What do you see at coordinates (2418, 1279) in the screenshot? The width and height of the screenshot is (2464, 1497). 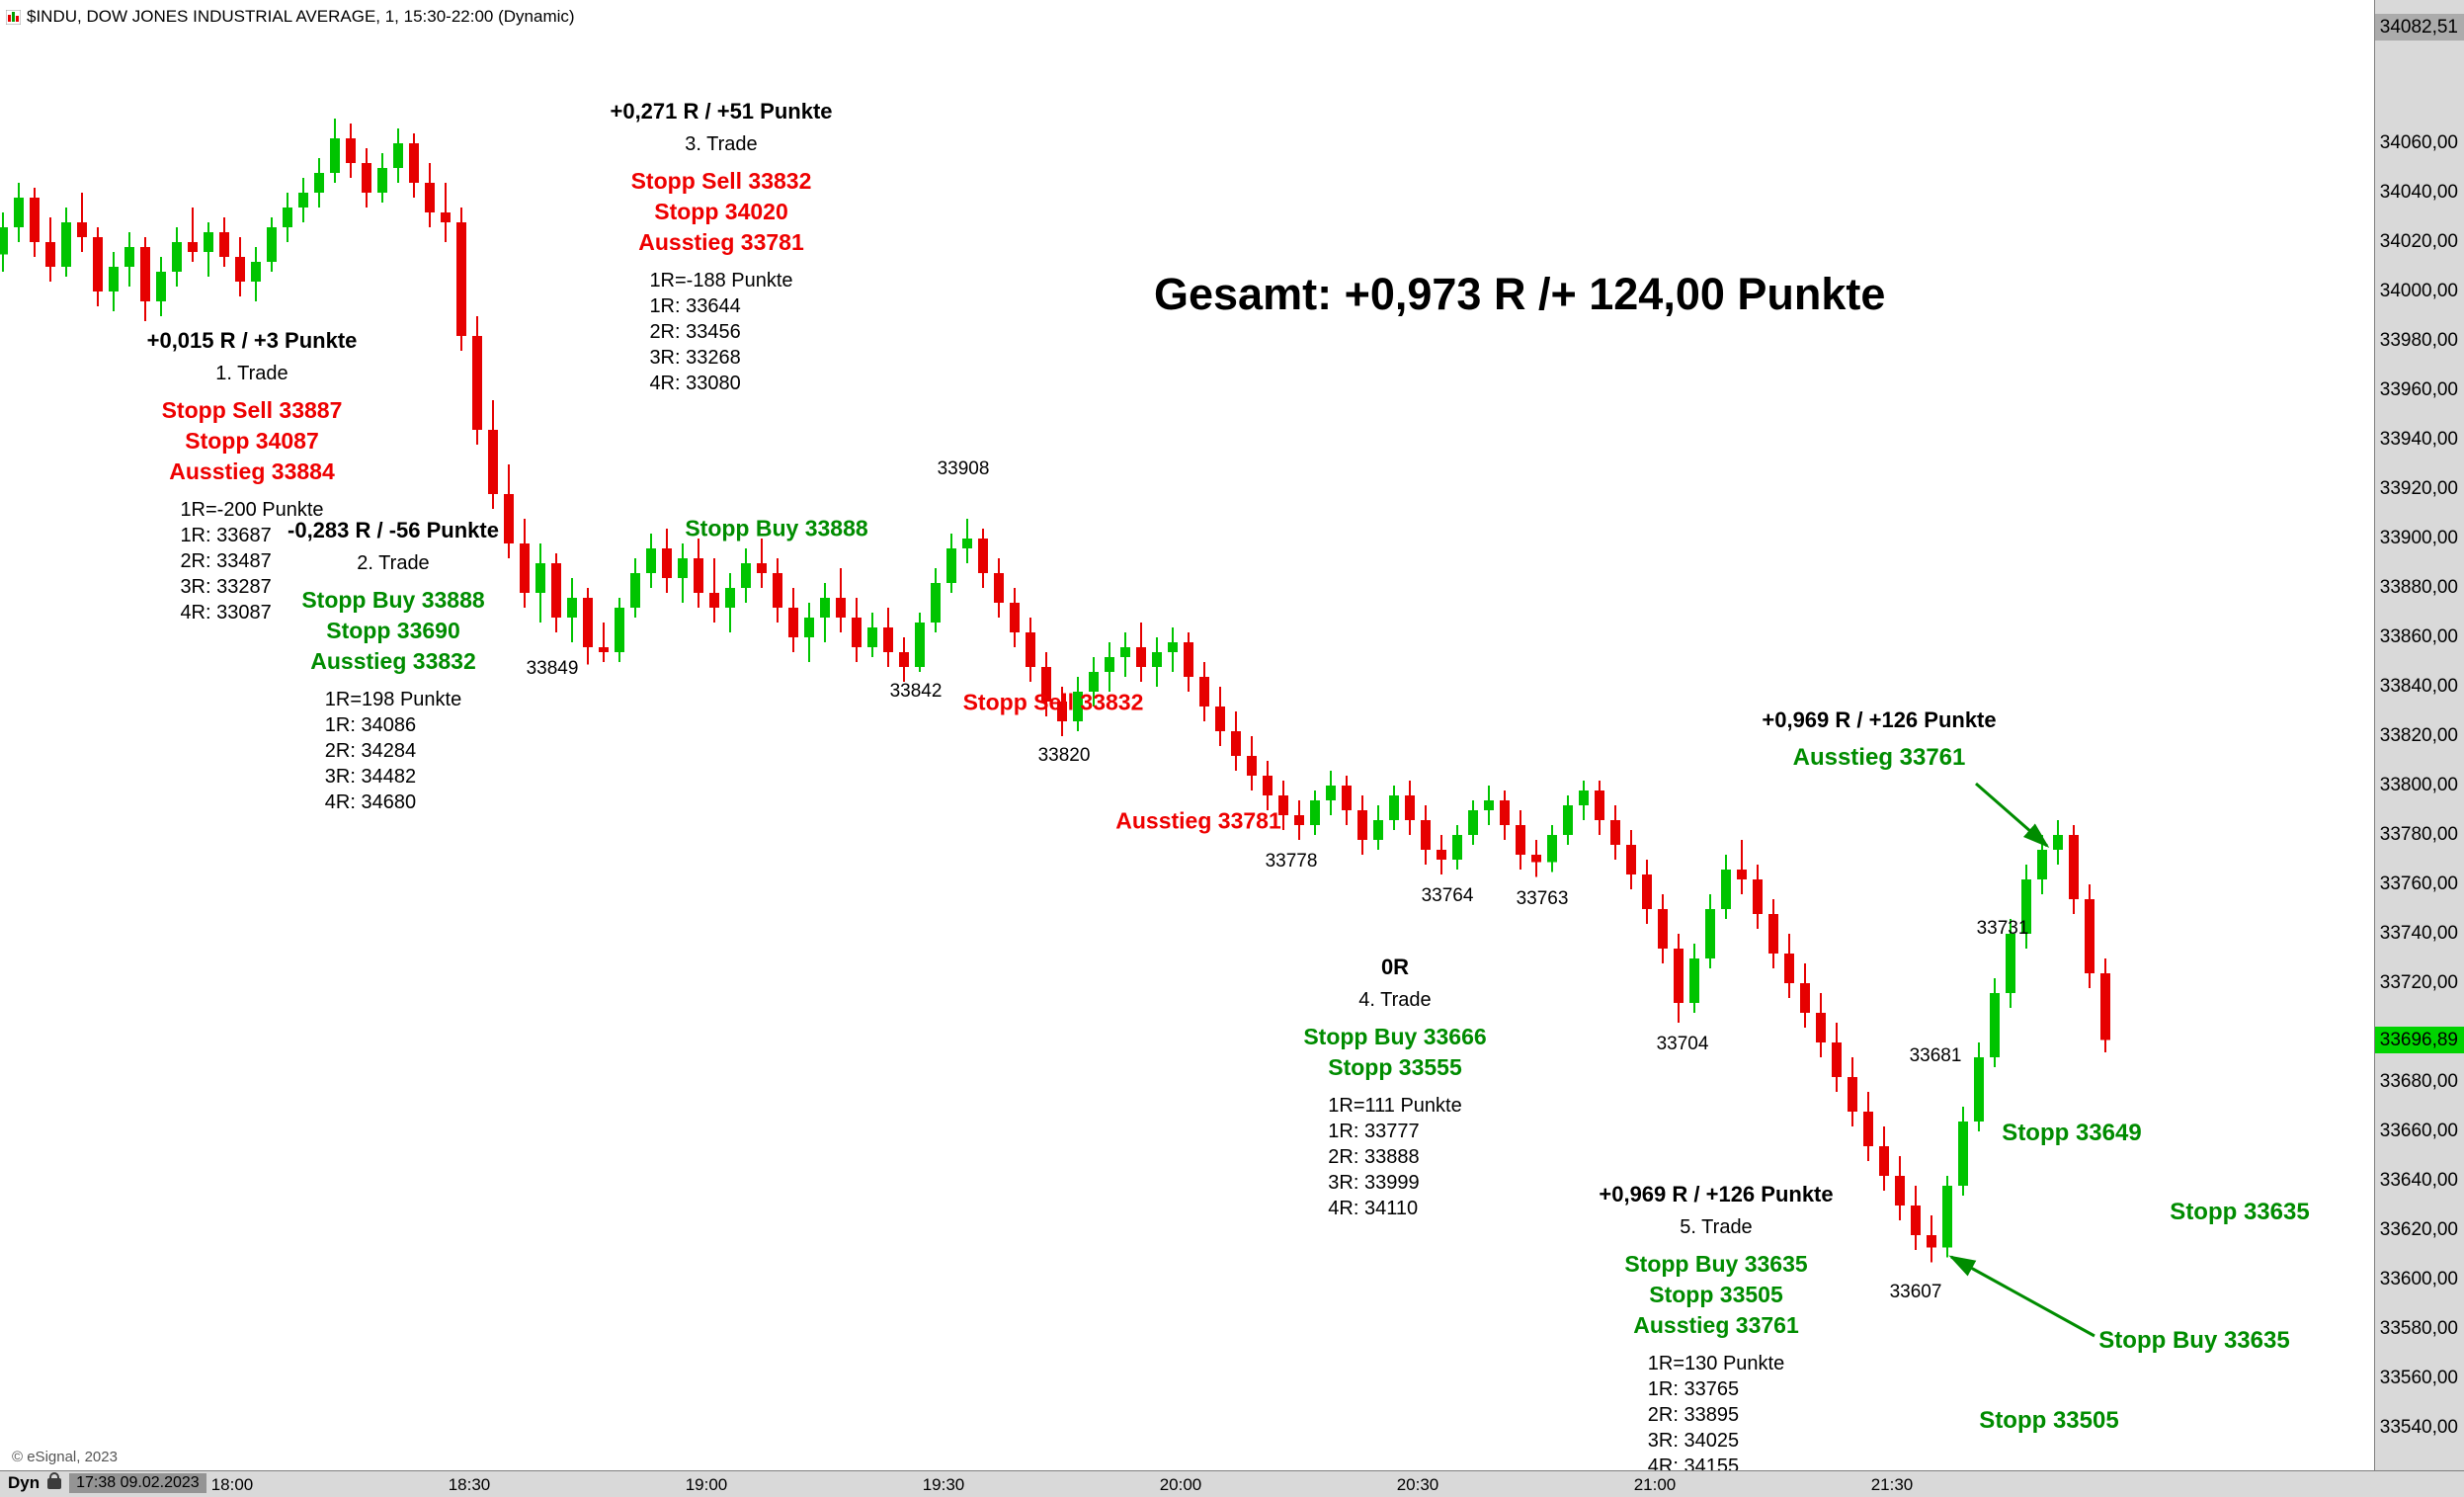 I see `price-axis-label: 33600,00` at bounding box center [2418, 1279].